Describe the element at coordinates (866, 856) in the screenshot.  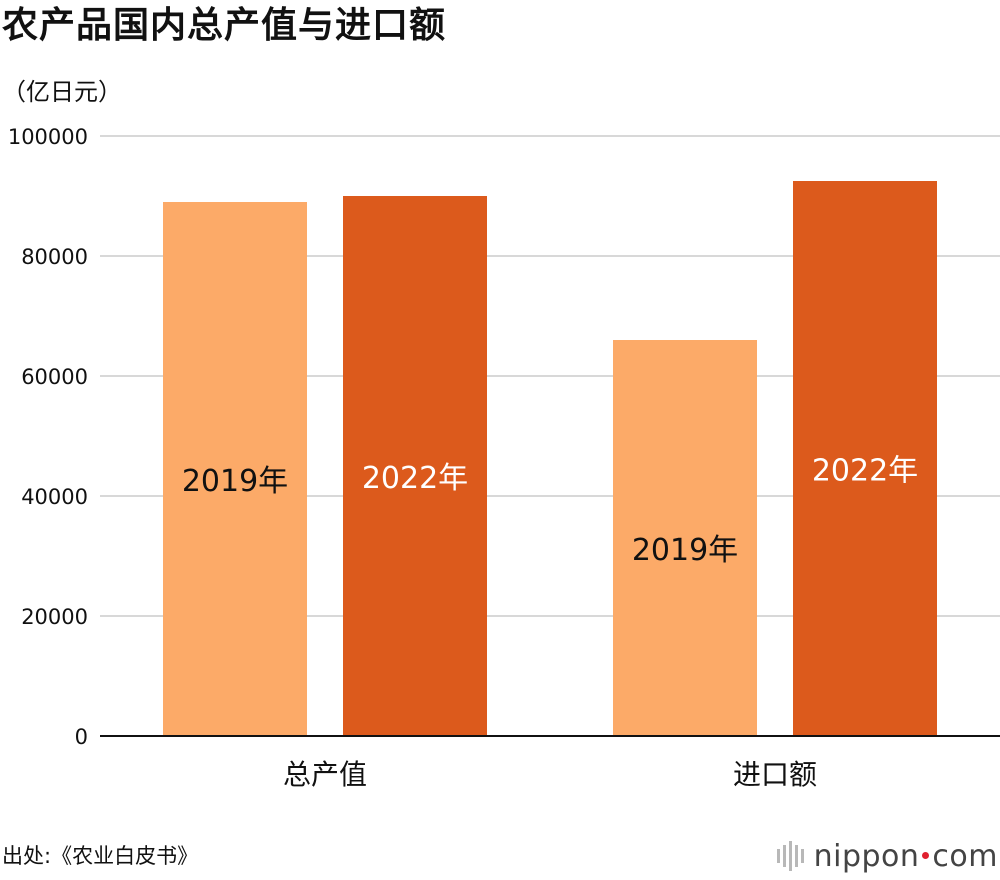
I see `brand-name: nippon` at that location.